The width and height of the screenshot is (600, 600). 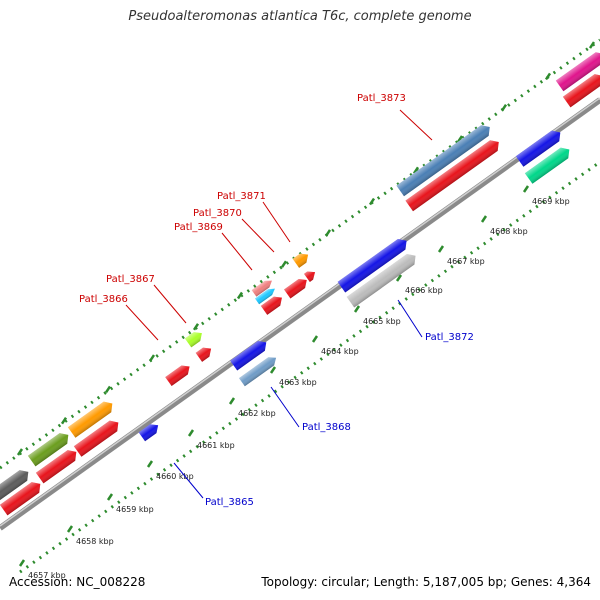 What do you see at coordinates (424, 290) in the screenshot?
I see `tick-label: 4666 kbp` at bounding box center [424, 290].